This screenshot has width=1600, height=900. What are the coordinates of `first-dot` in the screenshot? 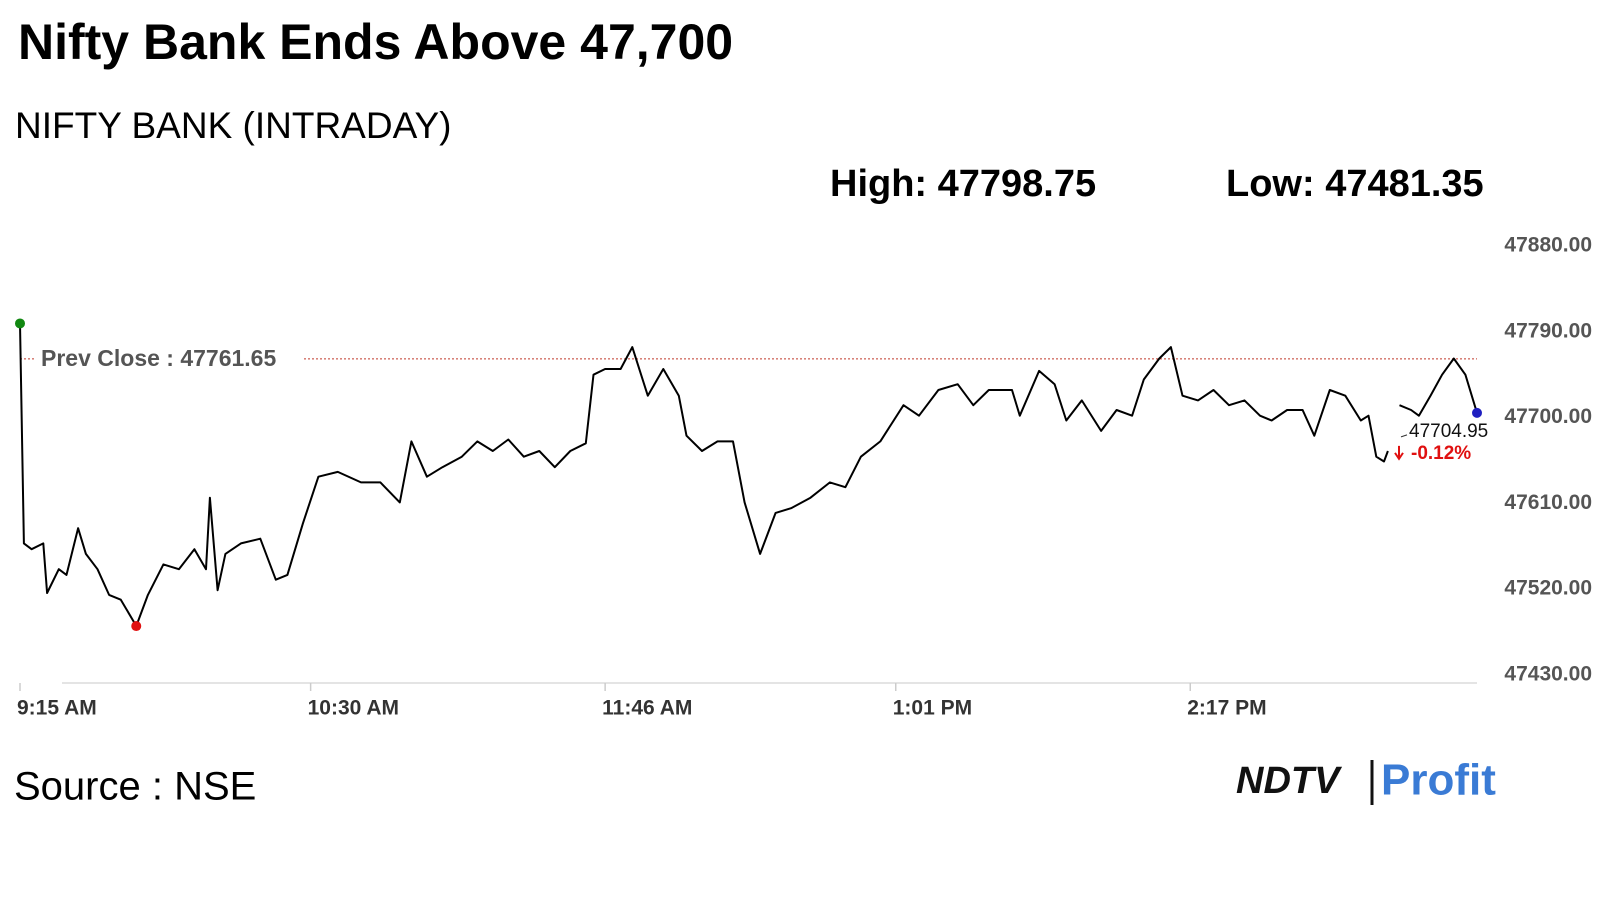 It's located at (20, 323).